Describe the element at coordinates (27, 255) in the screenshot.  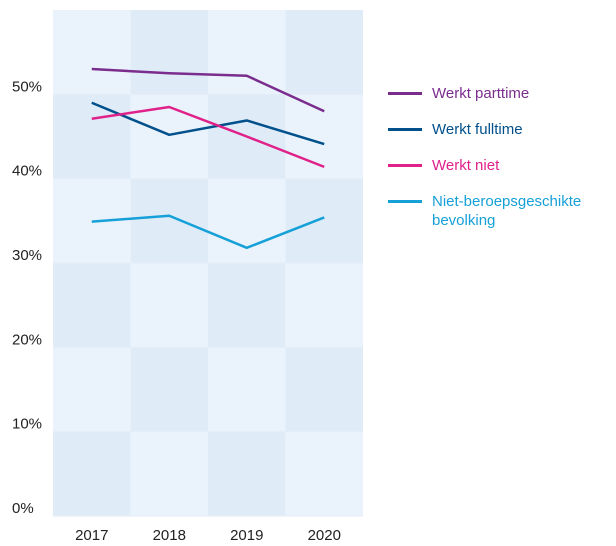
I see `y-tick-label: 30%` at that location.